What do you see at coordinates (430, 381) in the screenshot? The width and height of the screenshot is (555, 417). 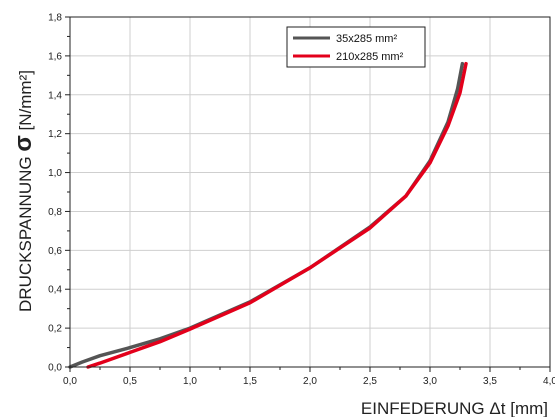 I see `x-tick-label: 3,0` at bounding box center [430, 381].